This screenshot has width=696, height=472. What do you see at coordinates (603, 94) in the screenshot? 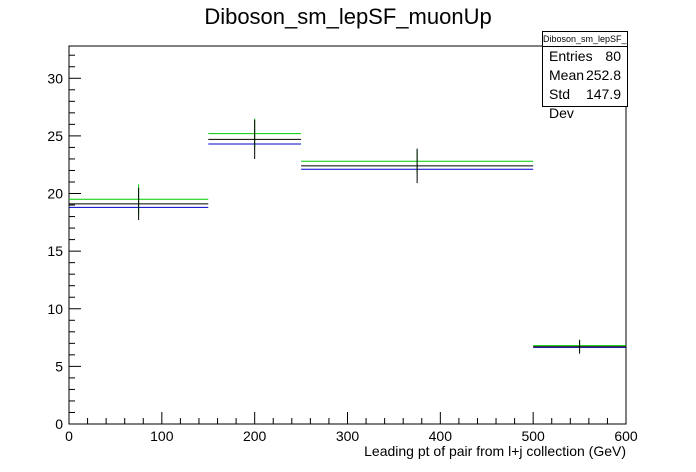
I see `stats-stddev-value: 147.9` at bounding box center [603, 94].